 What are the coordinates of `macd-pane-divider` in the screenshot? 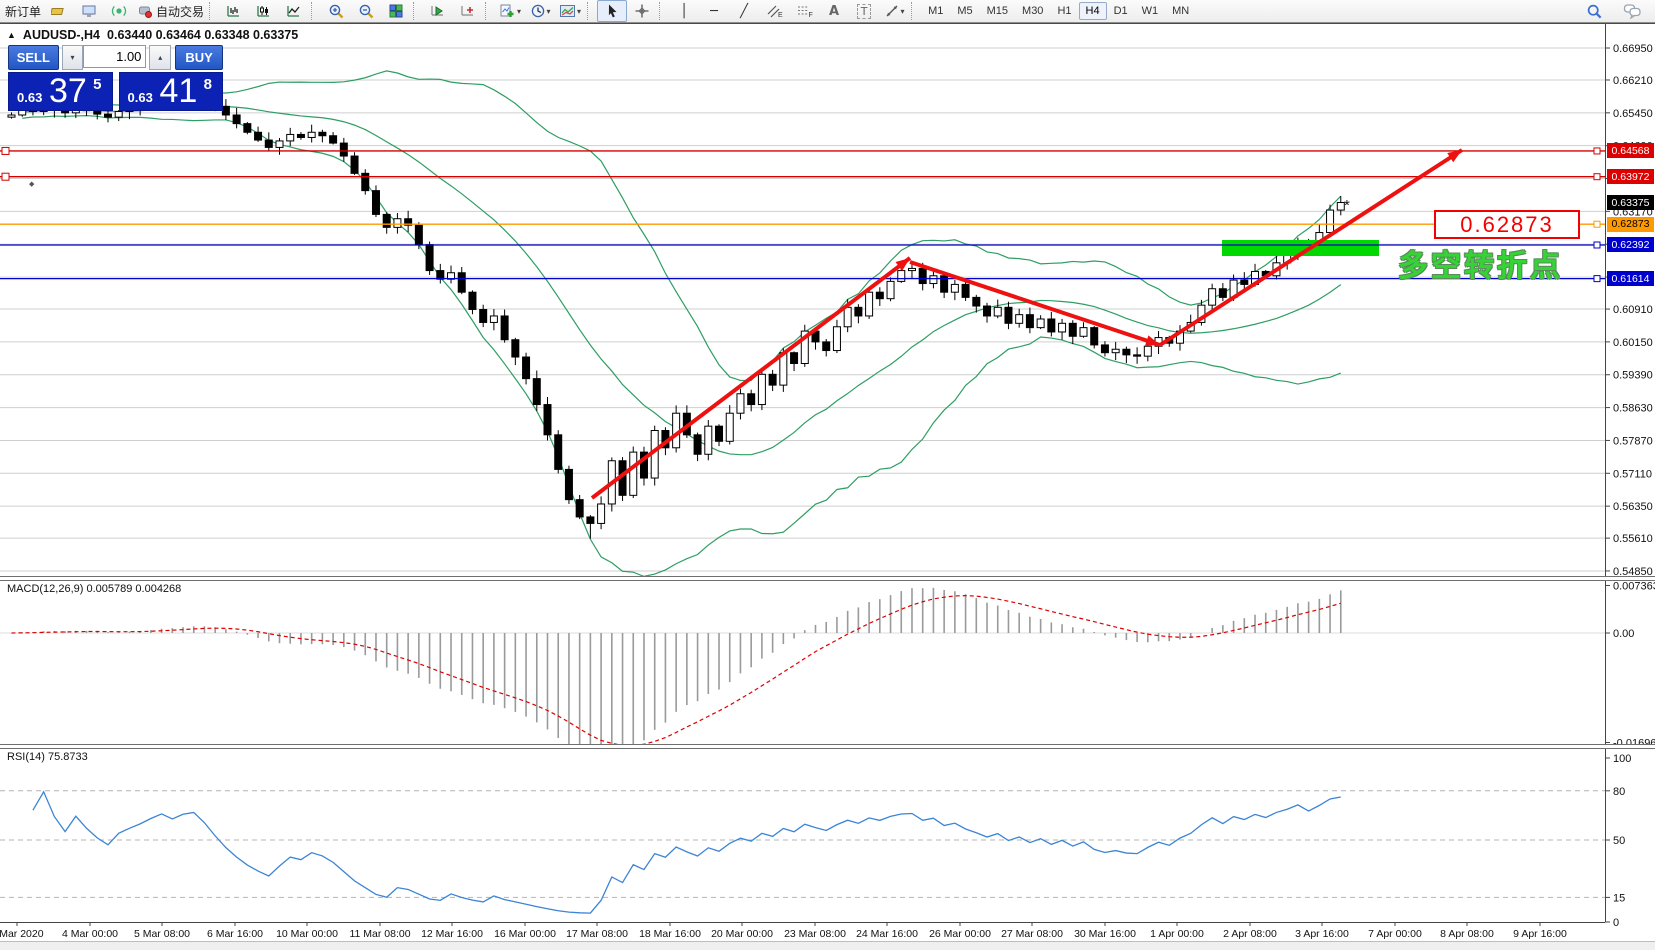 It's located at (827, 578).